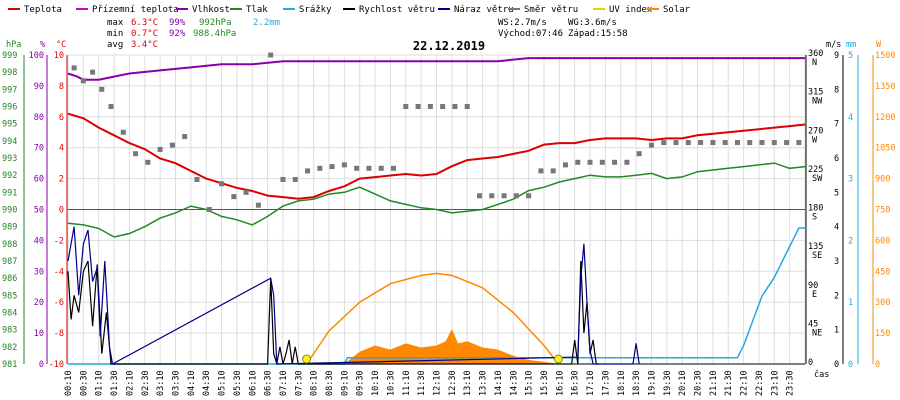  I want to click on tick-label-dir: 270, so click(815, 131).